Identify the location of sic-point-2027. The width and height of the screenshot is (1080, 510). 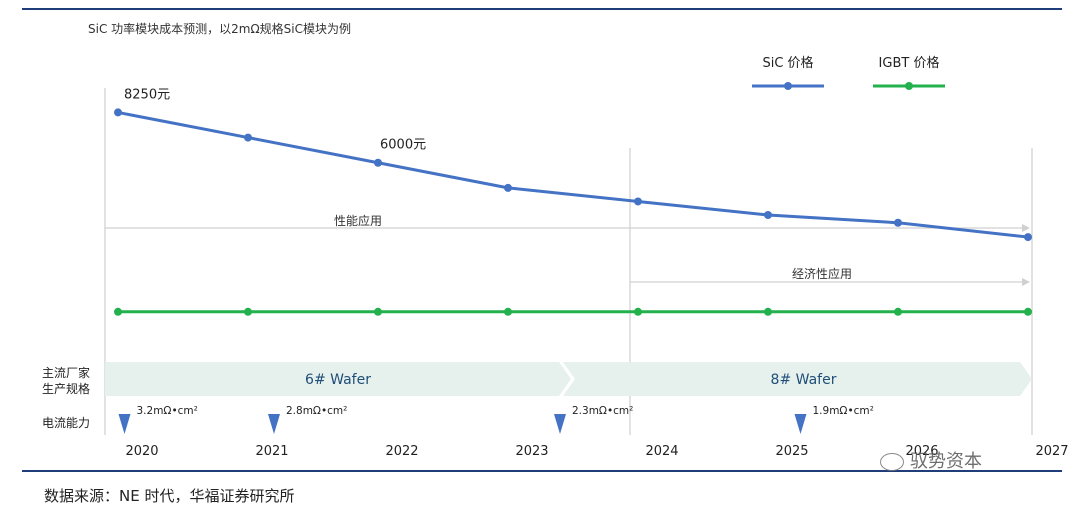
(1028, 237).